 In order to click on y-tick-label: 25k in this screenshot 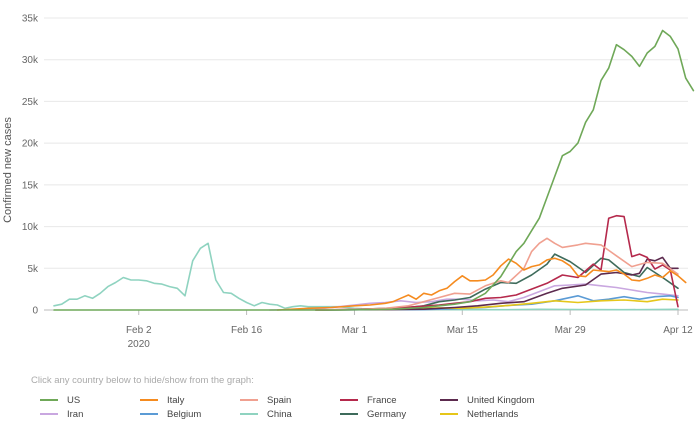, I will do `click(30, 102)`.